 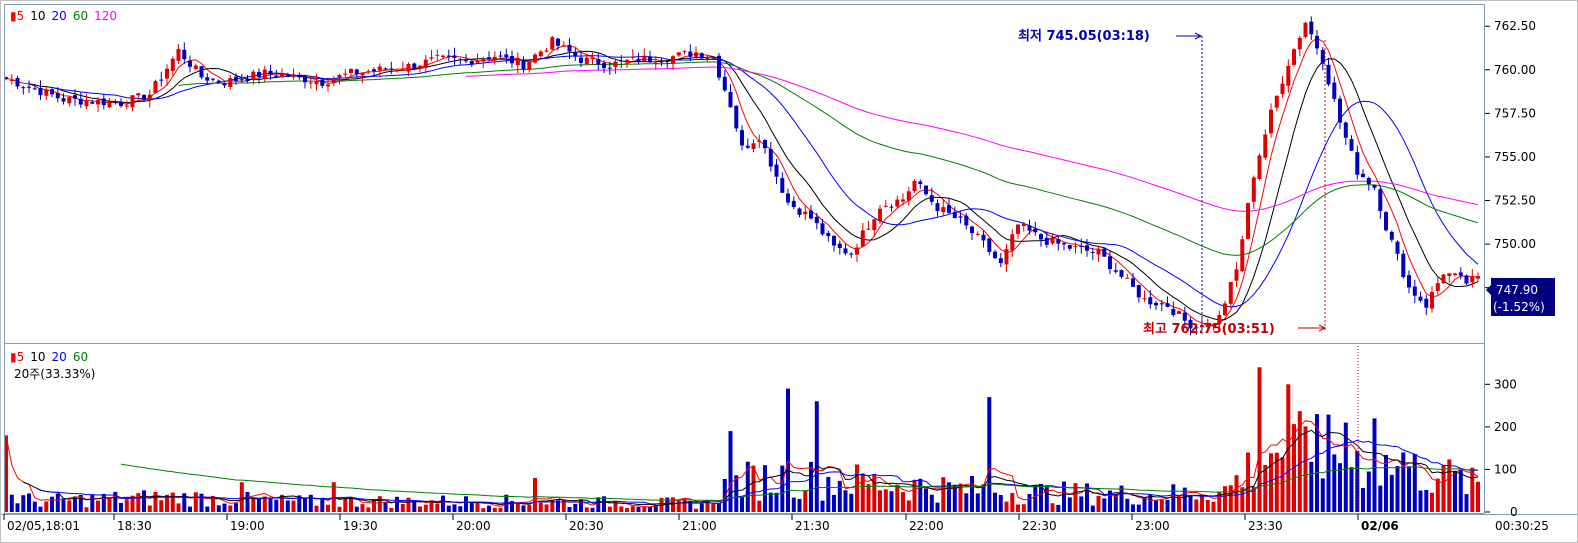 What do you see at coordinates (1505, 469) in the screenshot?
I see `volume-y-tick-label: 100` at bounding box center [1505, 469].